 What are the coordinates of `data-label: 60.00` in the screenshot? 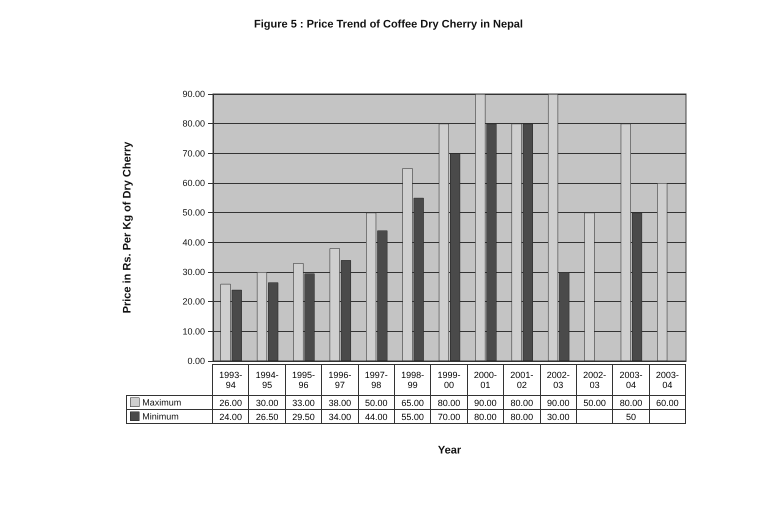 It's located at (667, 403).